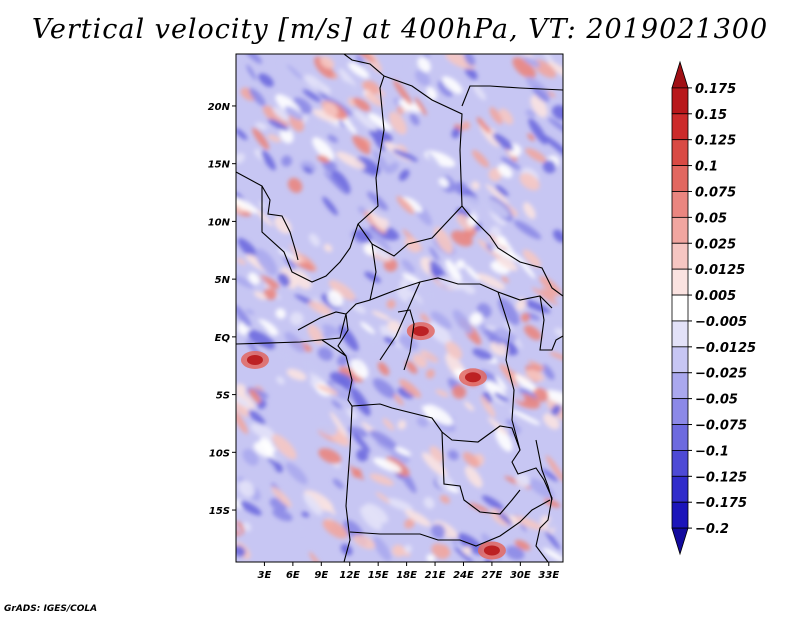 The height and width of the screenshot is (618, 800). Describe the element at coordinates (725, 348) in the screenshot. I see `colorbar-label: −0.0125` at that location.